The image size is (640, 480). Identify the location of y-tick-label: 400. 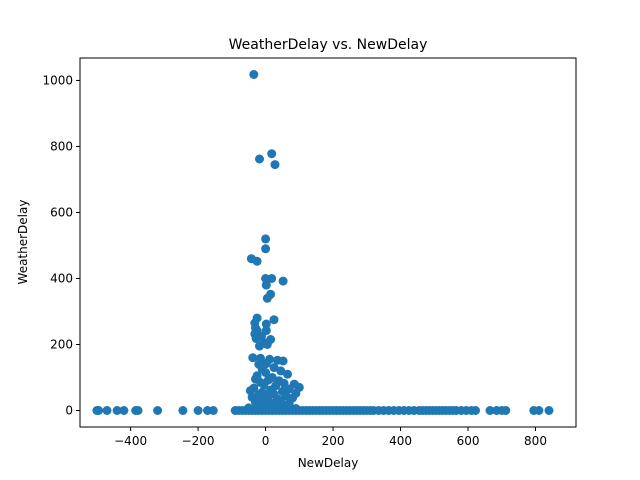
(61, 278).